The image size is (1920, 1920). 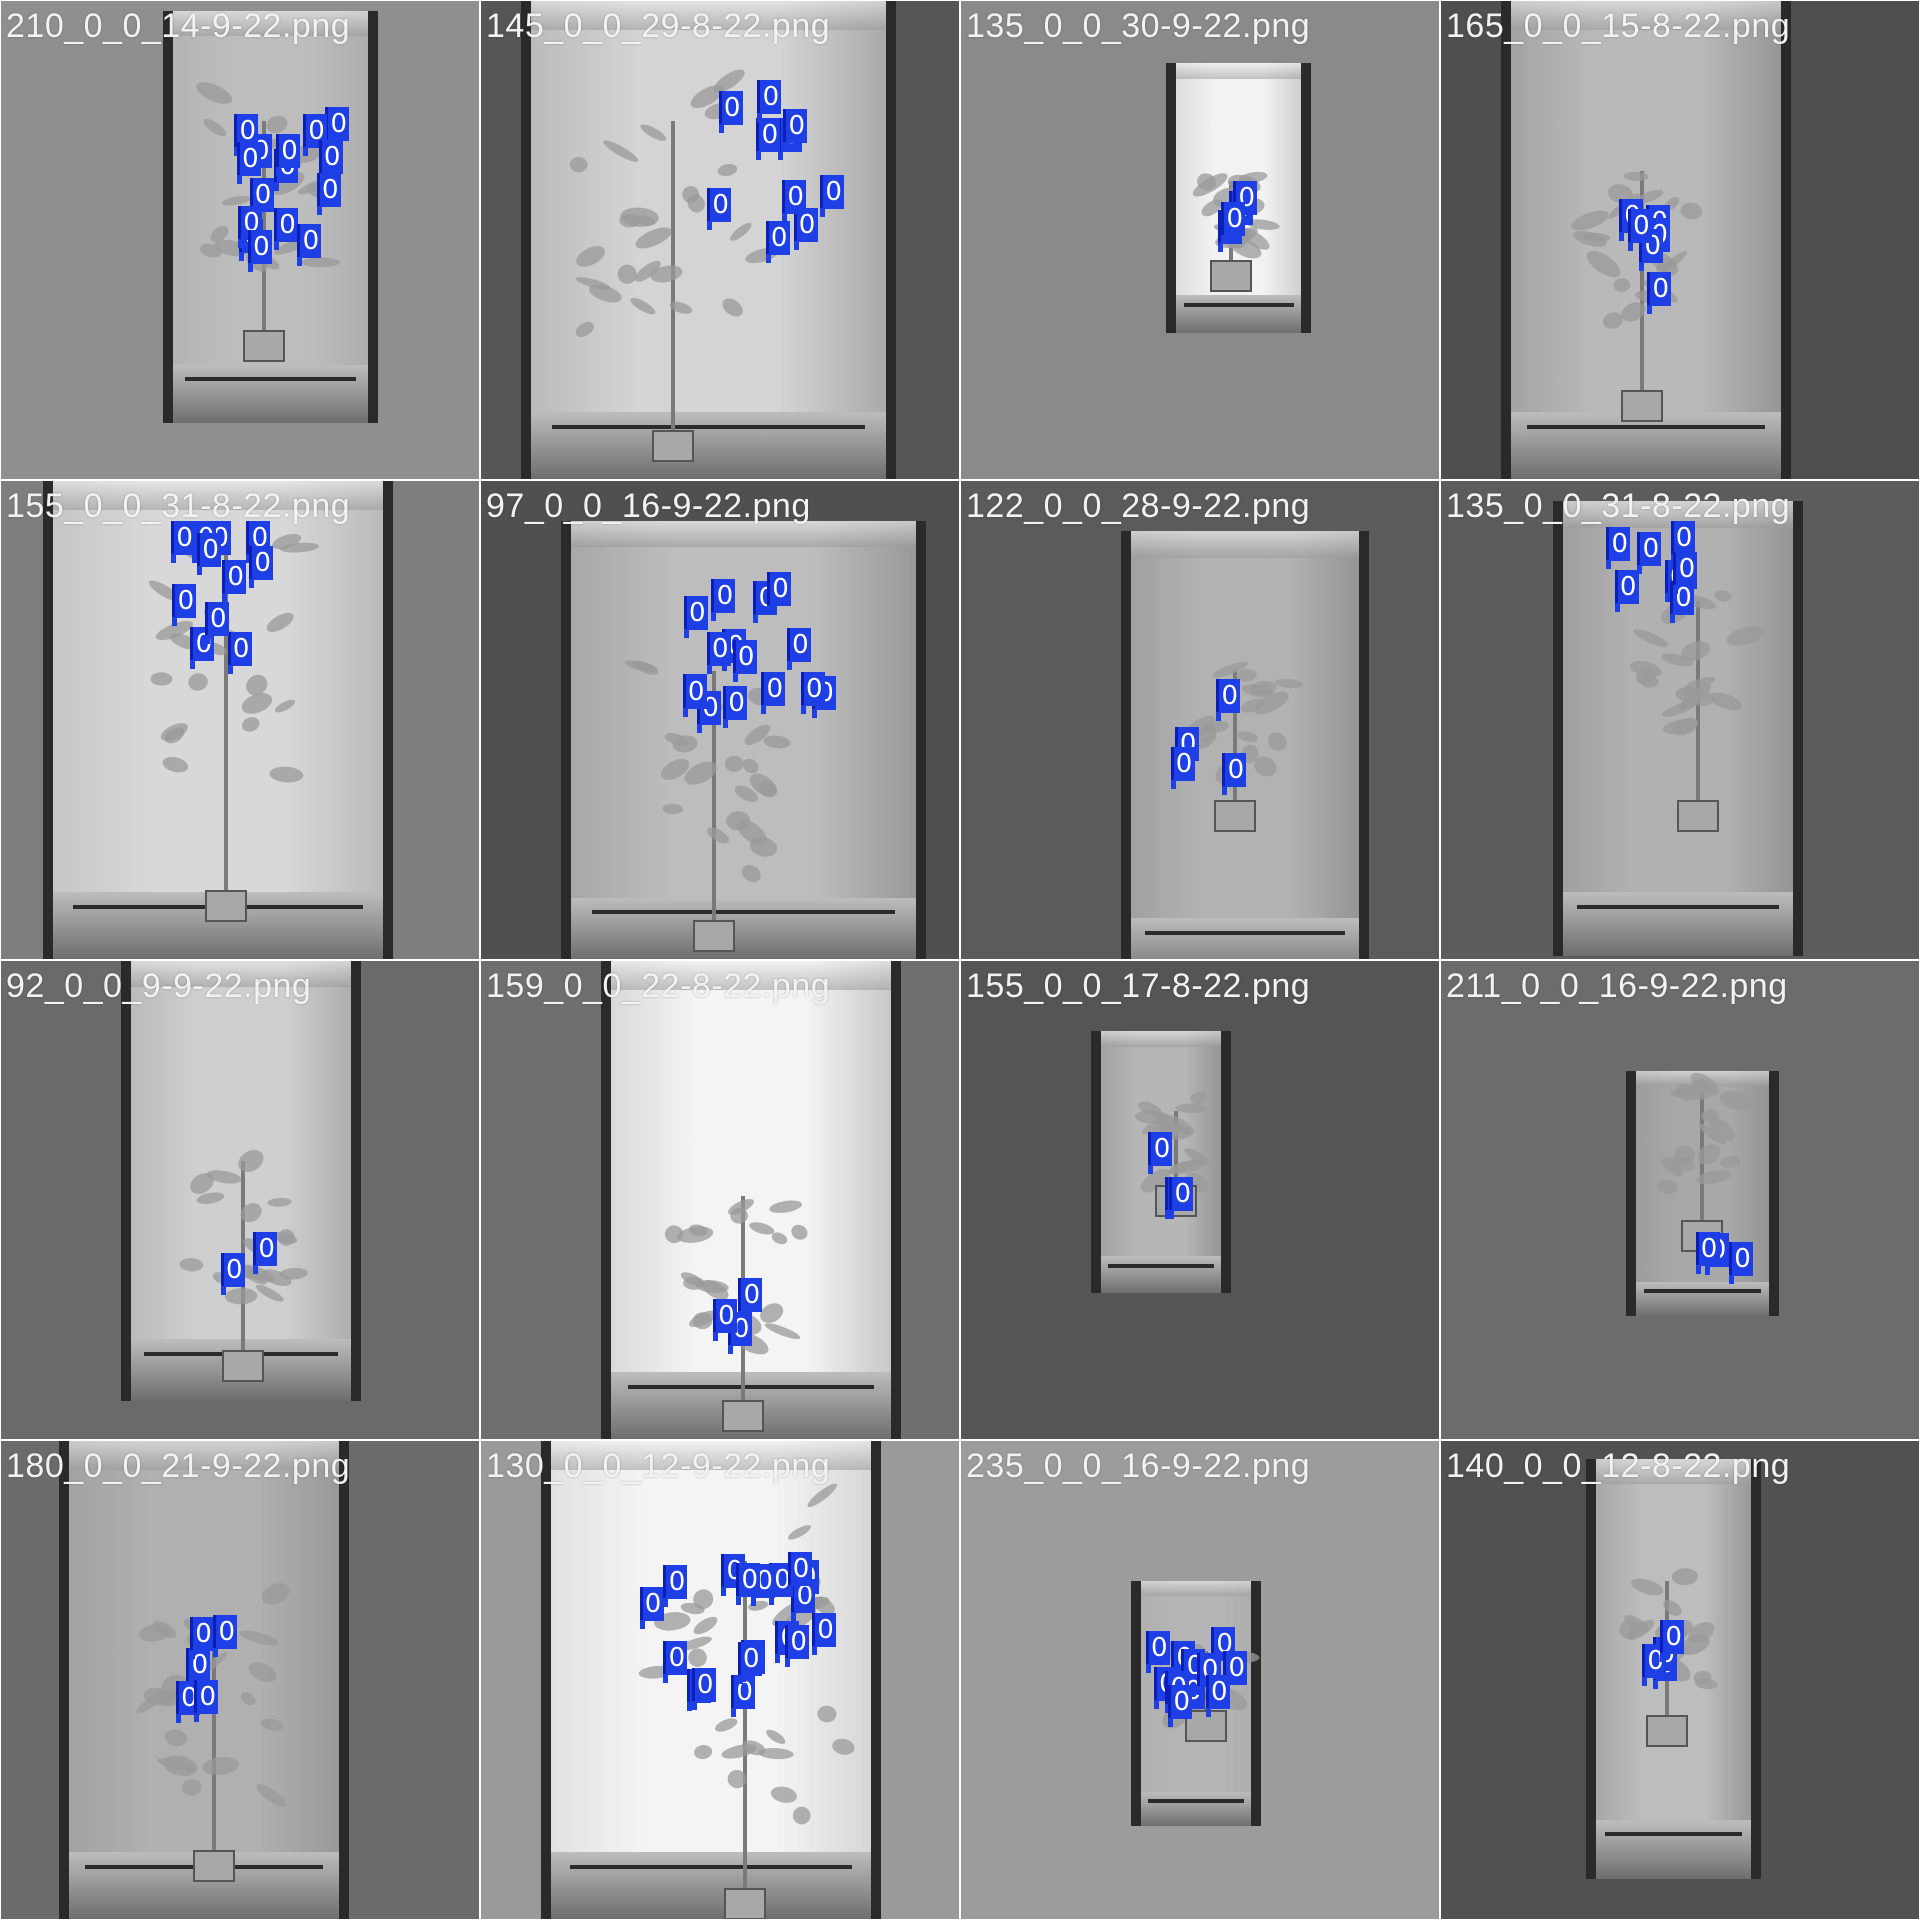 What do you see at coordinates (1680, 720) in the screenshot?
I see `image-tile: 00000000135_0_0_31-8-22.png` at bounding box center [1680, 720].